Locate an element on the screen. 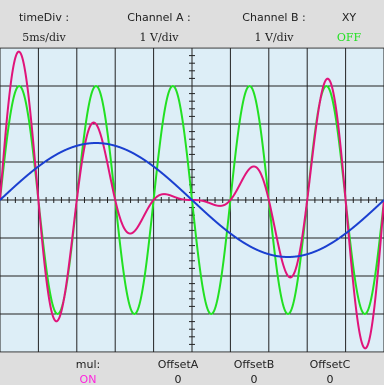  offset-c-label: OffsetC is located at coordinates (330, 364).